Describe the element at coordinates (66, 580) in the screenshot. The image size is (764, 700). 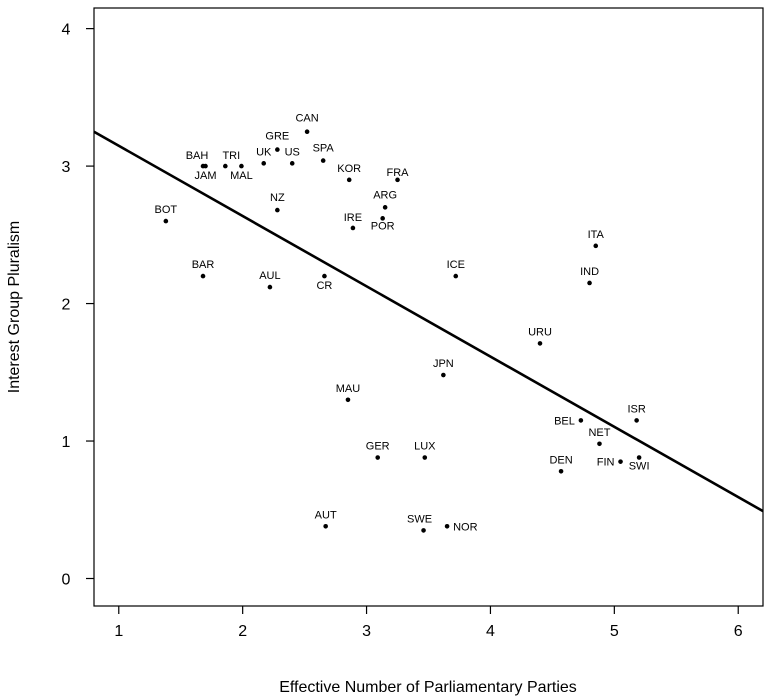
I see `y-tick-label: 0` at that location.